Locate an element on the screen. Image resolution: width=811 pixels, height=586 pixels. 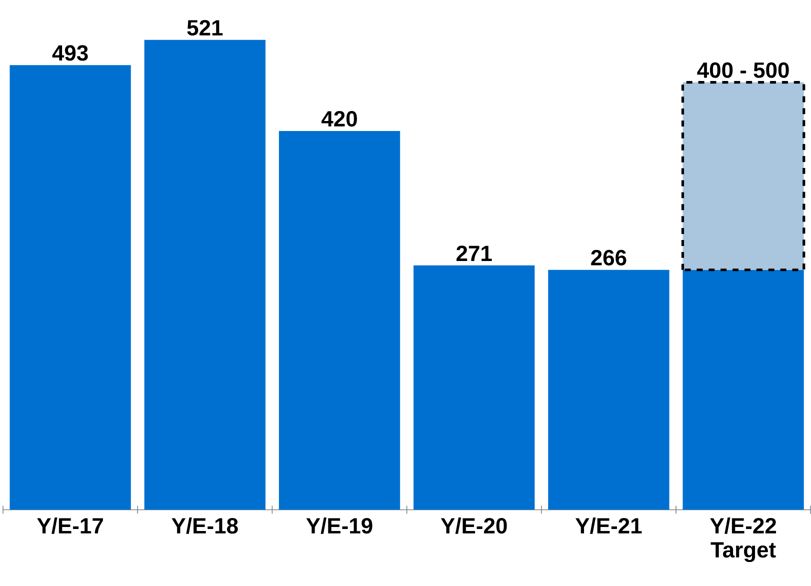
x-tick-label: Y/E-21 is located at coordinates (608, 526).